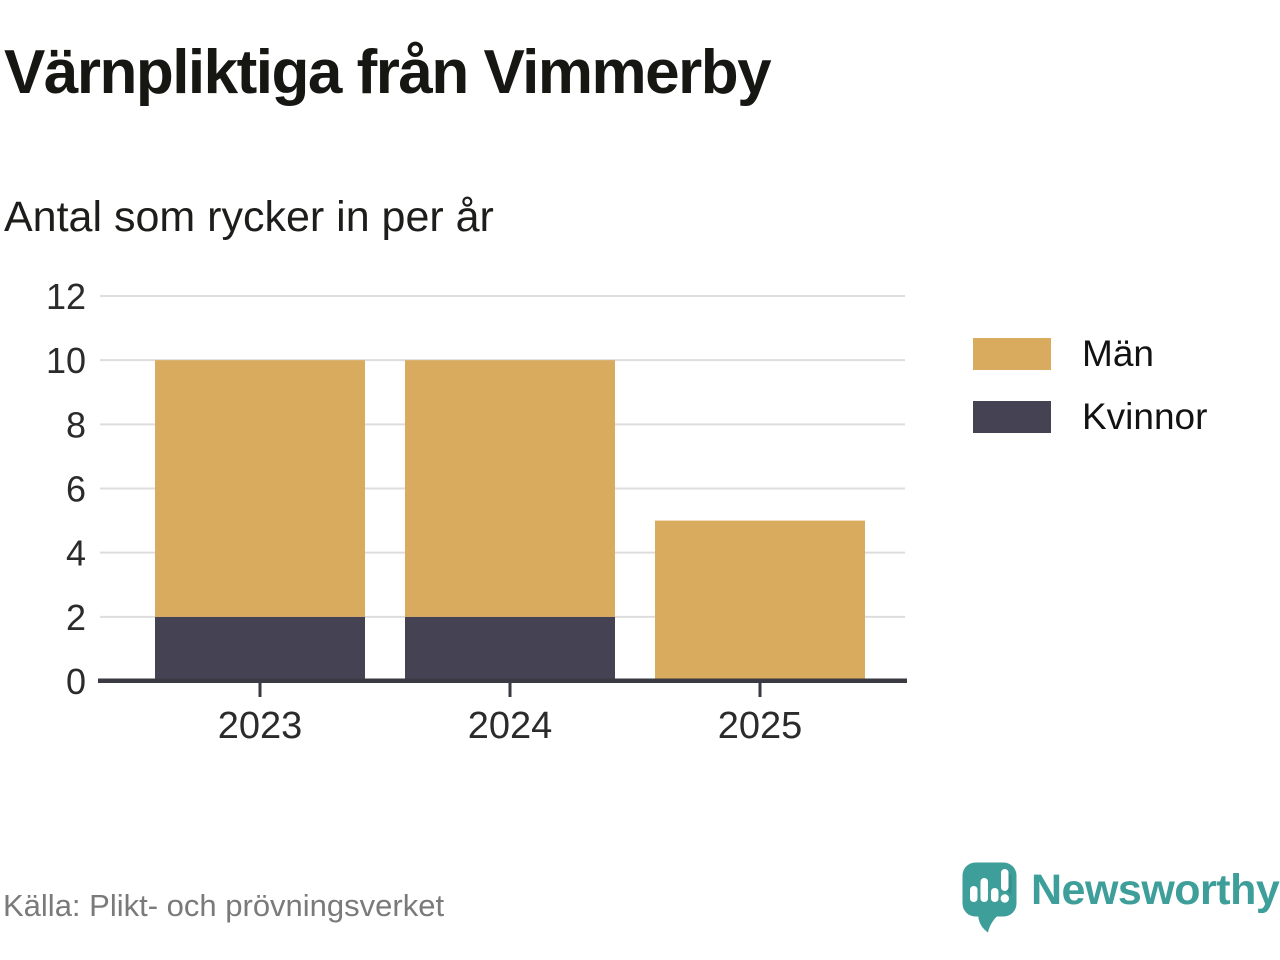  I want to click on newsworthy-logo-text: Newsworthy, so click(1155, 890).